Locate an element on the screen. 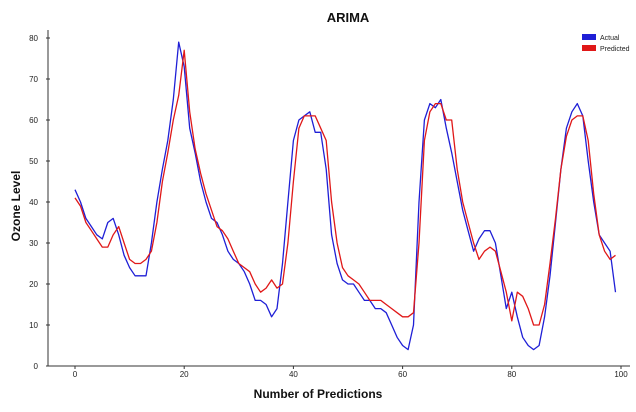 This screenshot has height=412, width=636. legend-swatch-predicted is located at coordinates (589, 48).